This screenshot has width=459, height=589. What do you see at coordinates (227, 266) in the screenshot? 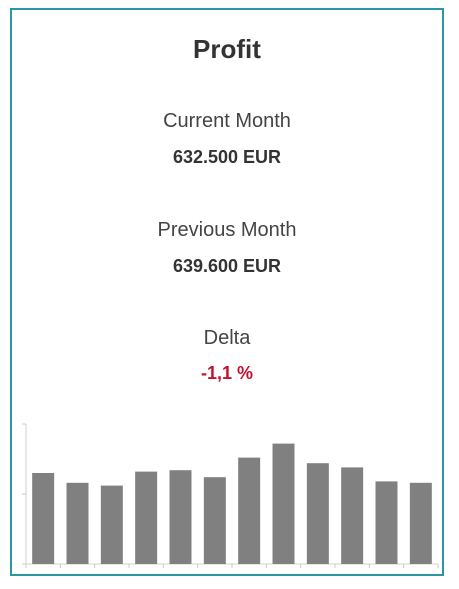
I see `previous-month-value: 639.600 EUR` at bounding box center [227, 266].